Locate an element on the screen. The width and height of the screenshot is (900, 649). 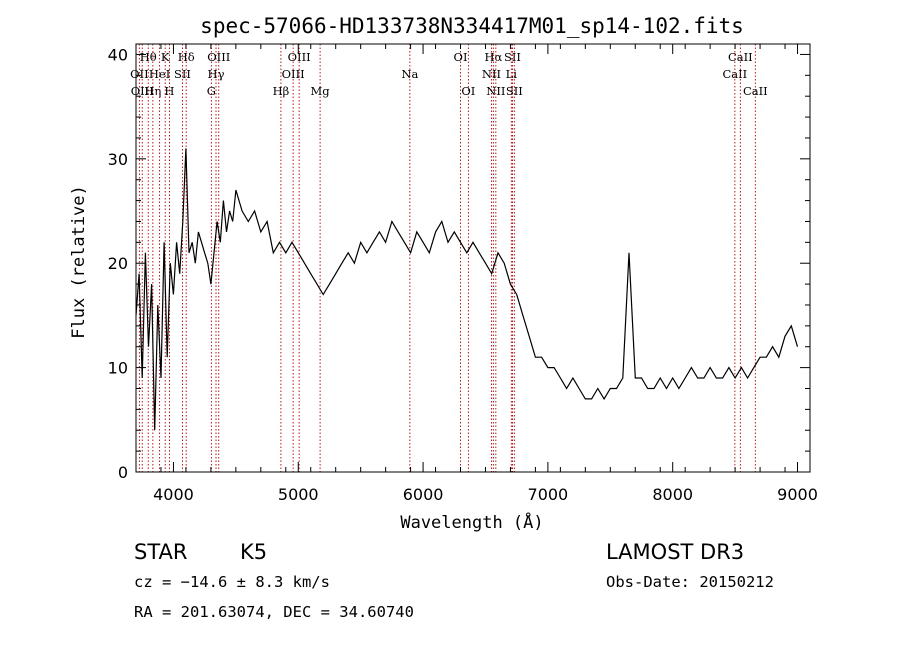
spectral-line-label: Hη is located at coordinates (152, 91).